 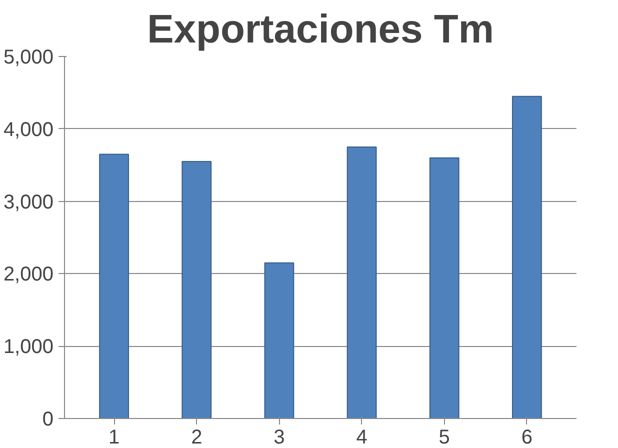 I want to click on x-tick-label: 6, so click(x=527, y=437).